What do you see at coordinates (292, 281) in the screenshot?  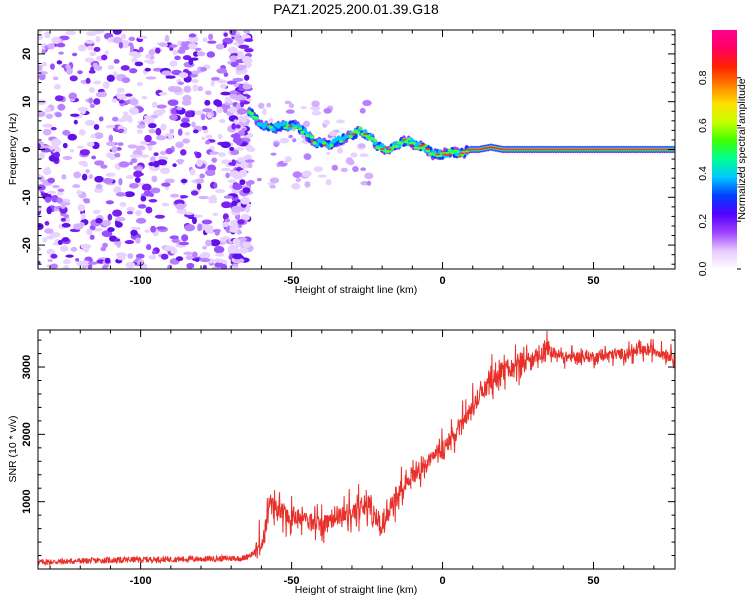 I see `spectrogram-x-tick-label: -50` at bounding box center [292, 281].